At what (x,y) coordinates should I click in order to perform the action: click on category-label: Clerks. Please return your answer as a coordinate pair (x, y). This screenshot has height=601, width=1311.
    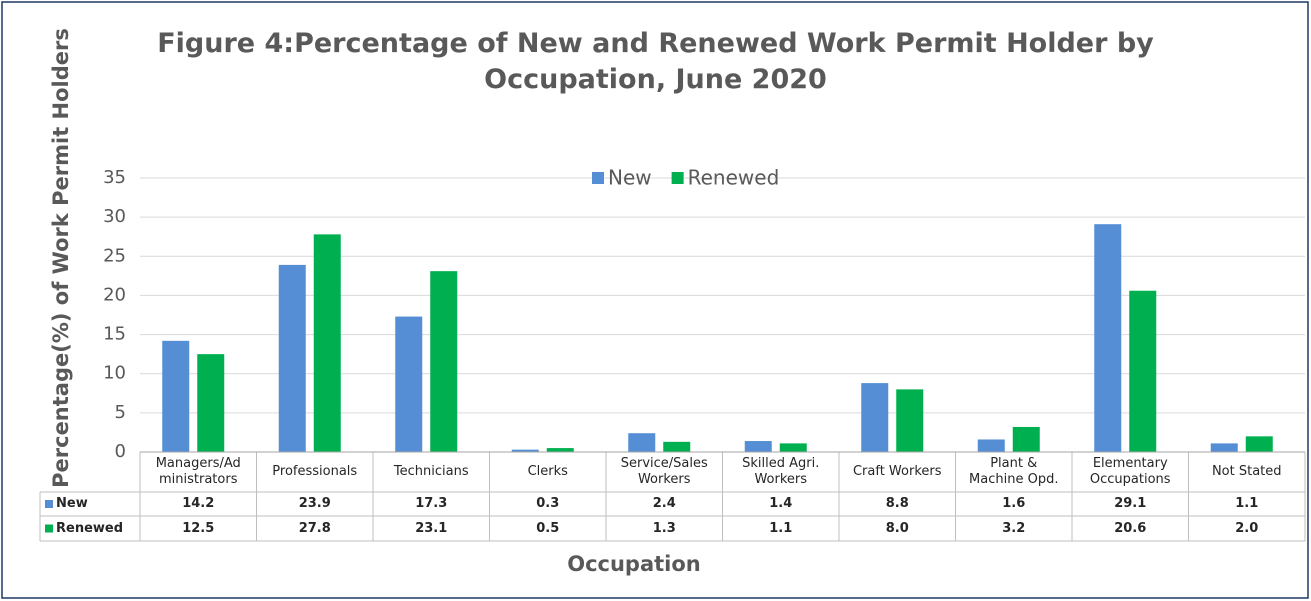
    Looking at the image, I should click on (547, 471).